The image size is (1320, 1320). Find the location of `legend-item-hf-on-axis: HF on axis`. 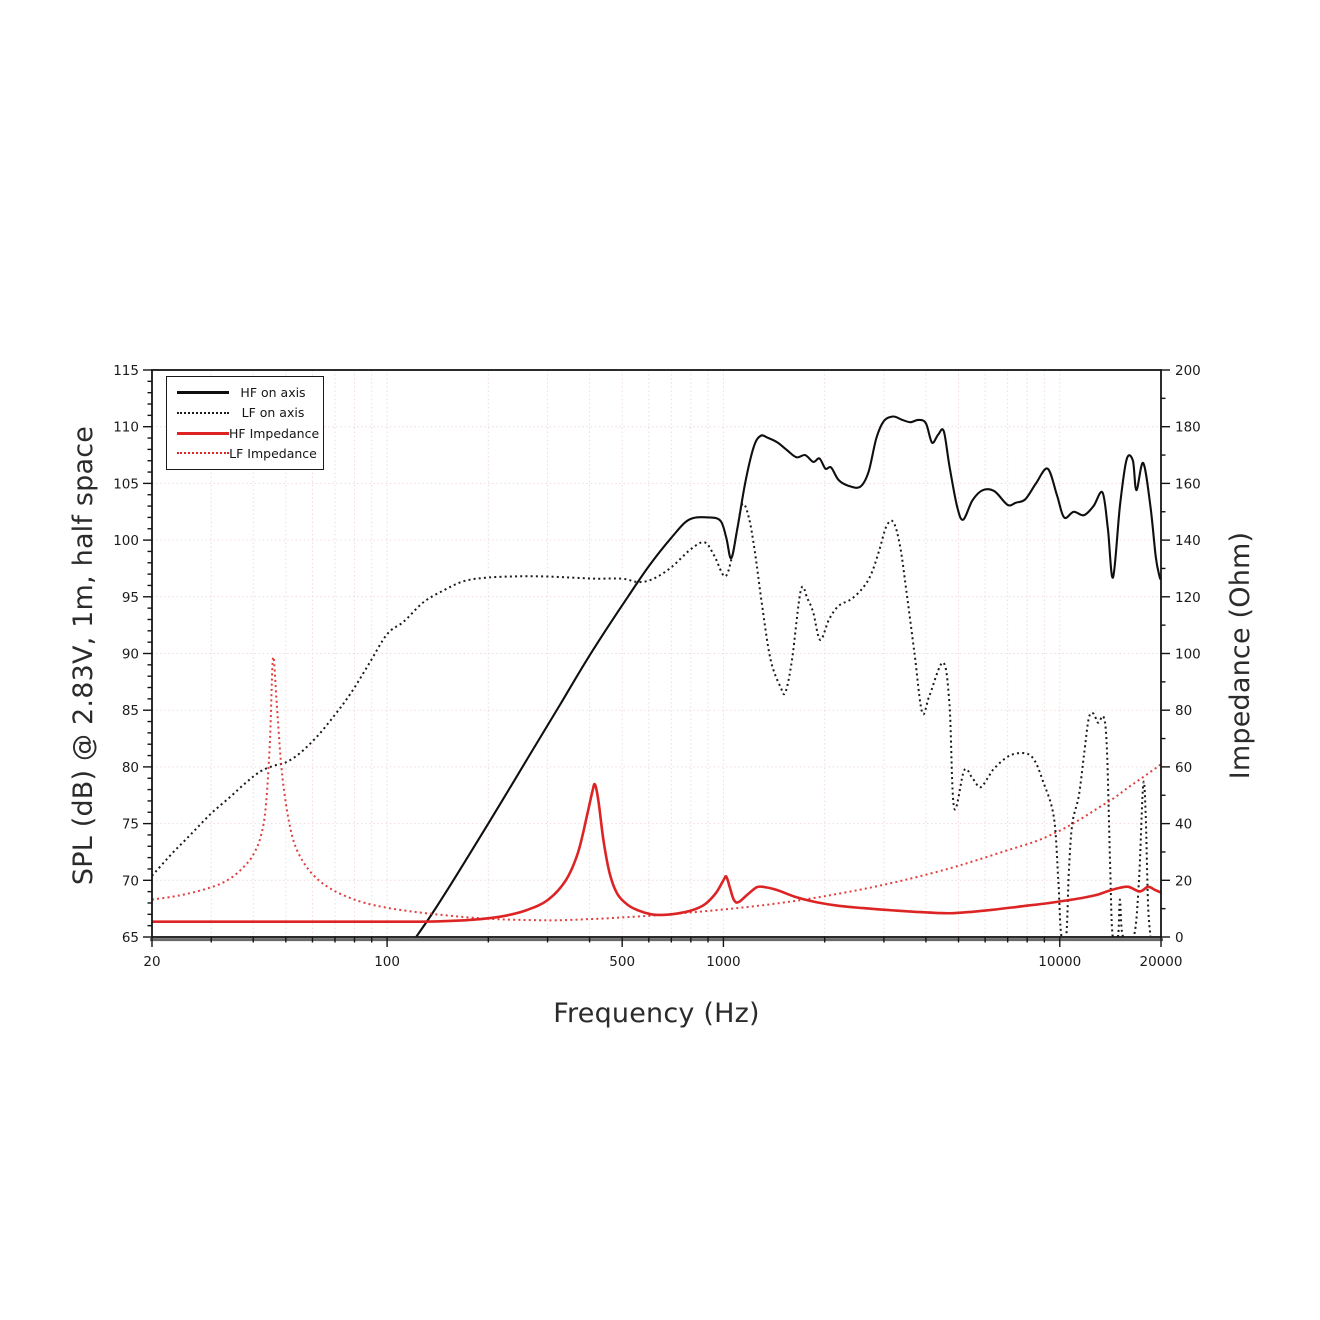

legend-item-hf-on-axis: HF on axis is located at coordinates (247, 392).